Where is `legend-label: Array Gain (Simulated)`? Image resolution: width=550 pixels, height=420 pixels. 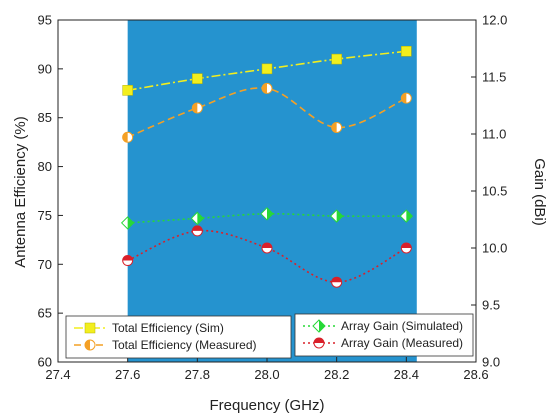
legend-label: Array Gain (Simulated) is located at coordinates (402, 326).